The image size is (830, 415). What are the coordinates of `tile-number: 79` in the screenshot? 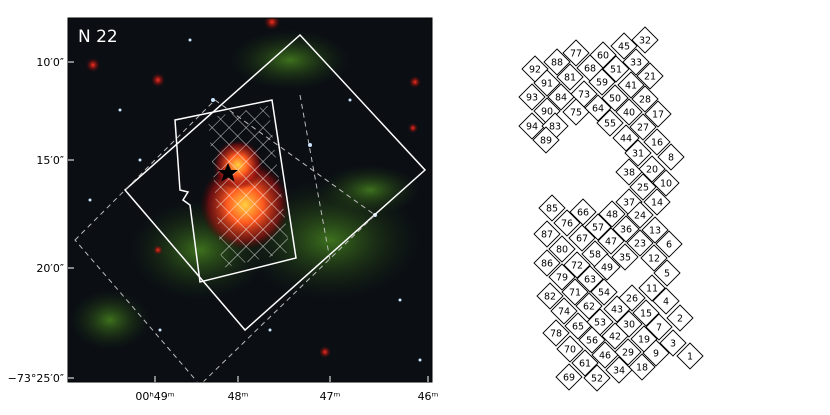 It's located at (562, 278).